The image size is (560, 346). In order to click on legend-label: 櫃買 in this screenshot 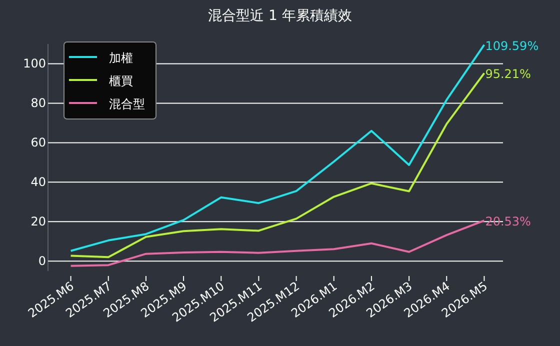, I will do `click(121, 81)`.